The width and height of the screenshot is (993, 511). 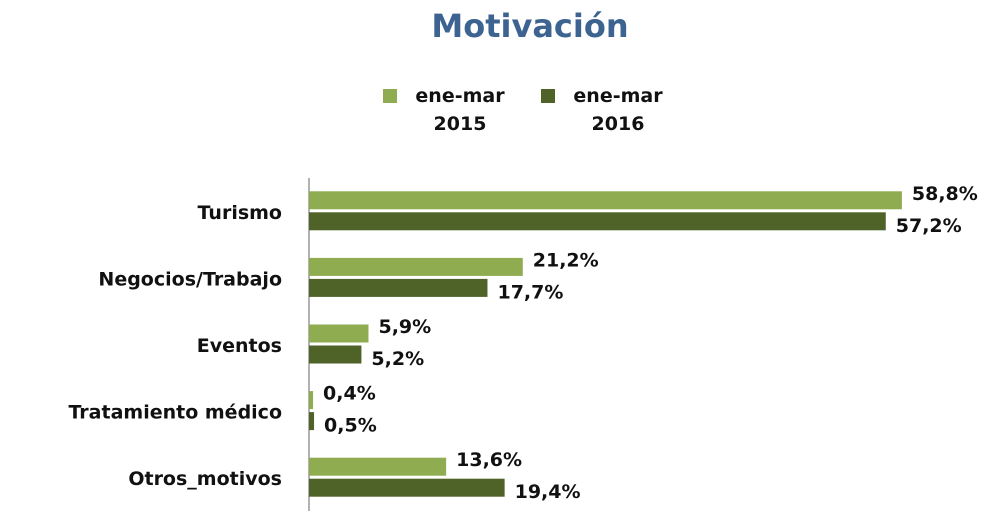 What do you see at coordinates (945, 194) in the screenshot?
I see `data-label: 58,8%` at bounding box center [945, 194].